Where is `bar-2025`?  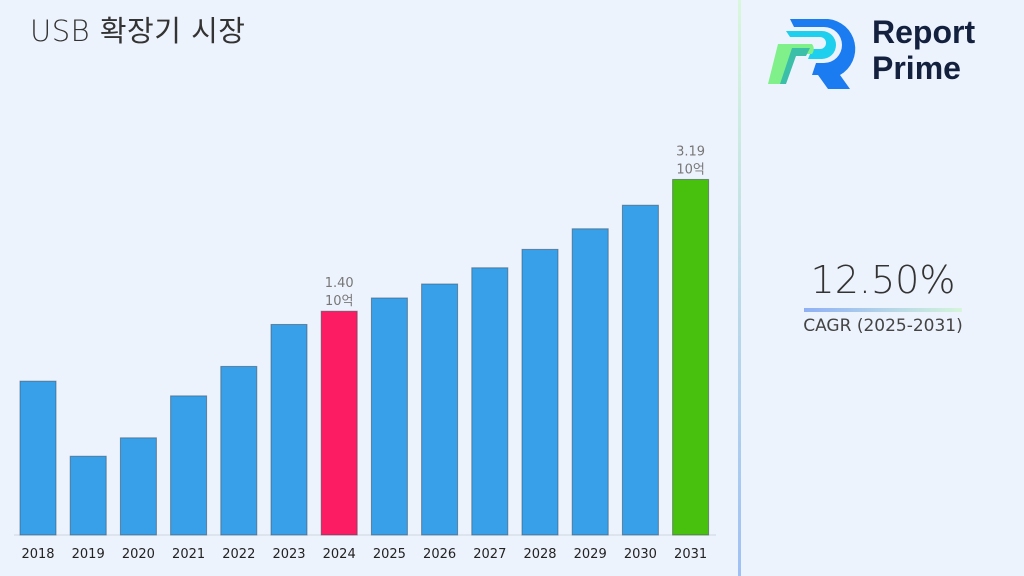
bar-2025 is located at coordinates (389, 416).